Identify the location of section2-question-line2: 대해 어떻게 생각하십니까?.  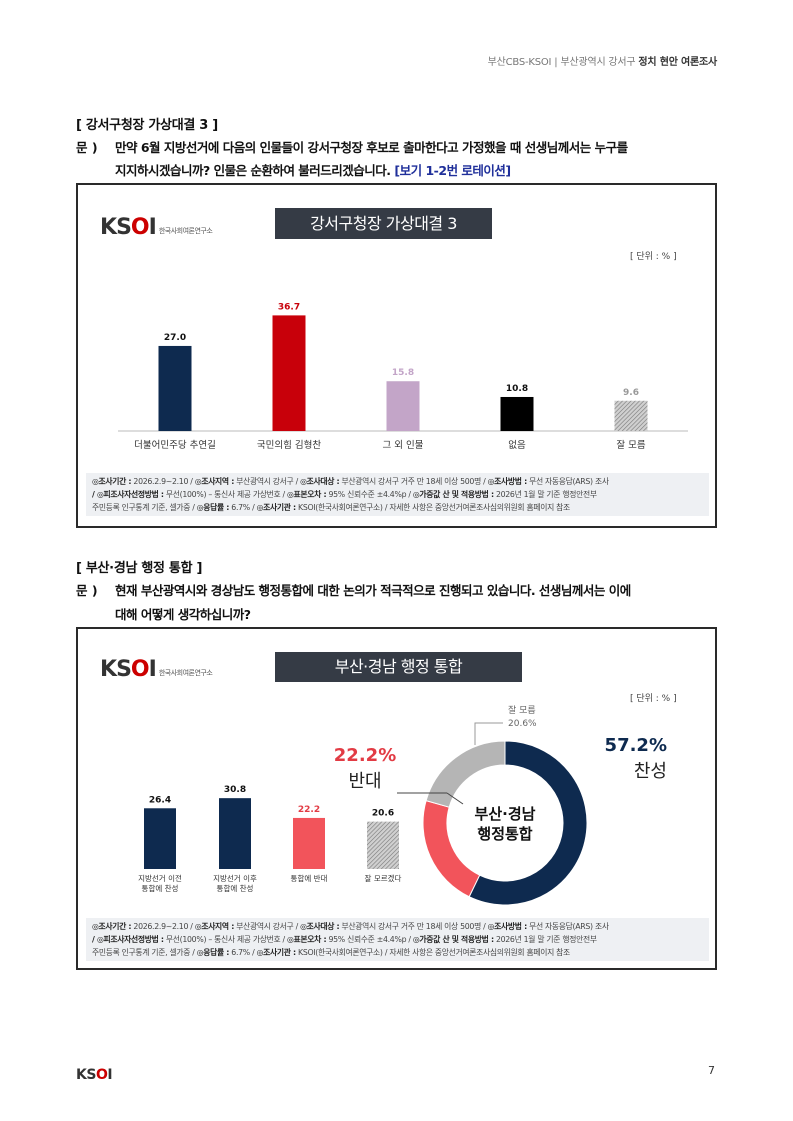
(183, 614).